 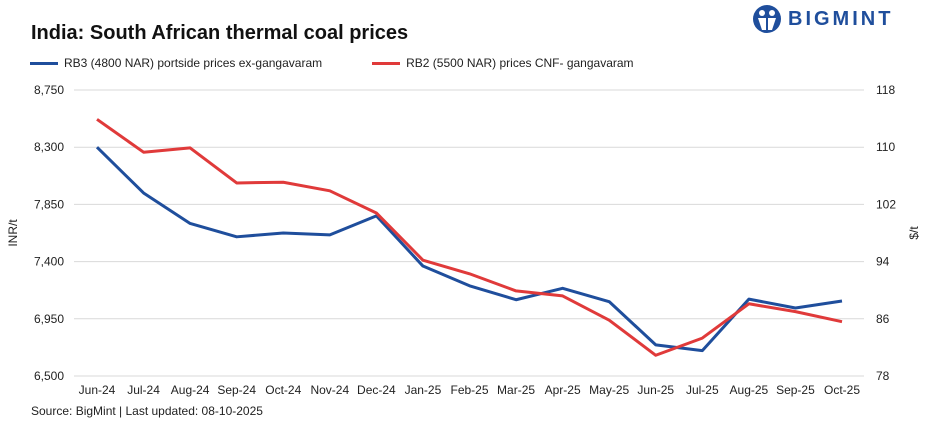 What do you see at coordinates (49, 376) in the screenshot?
I see `y-tick-label: 6,500` at bounding box center [49, 376].